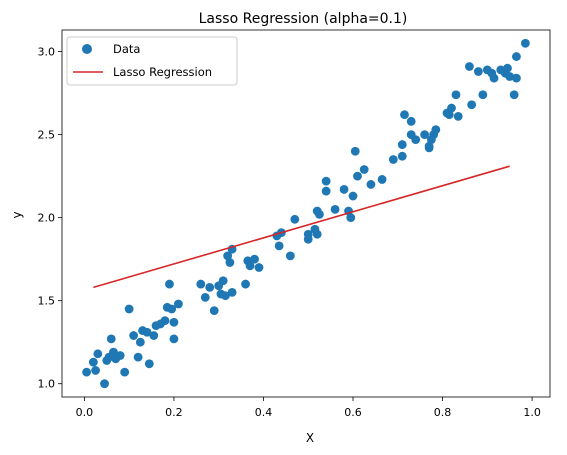 This screenshot has width=567, height=455. I want to click on legend-box, so click(152, 61).